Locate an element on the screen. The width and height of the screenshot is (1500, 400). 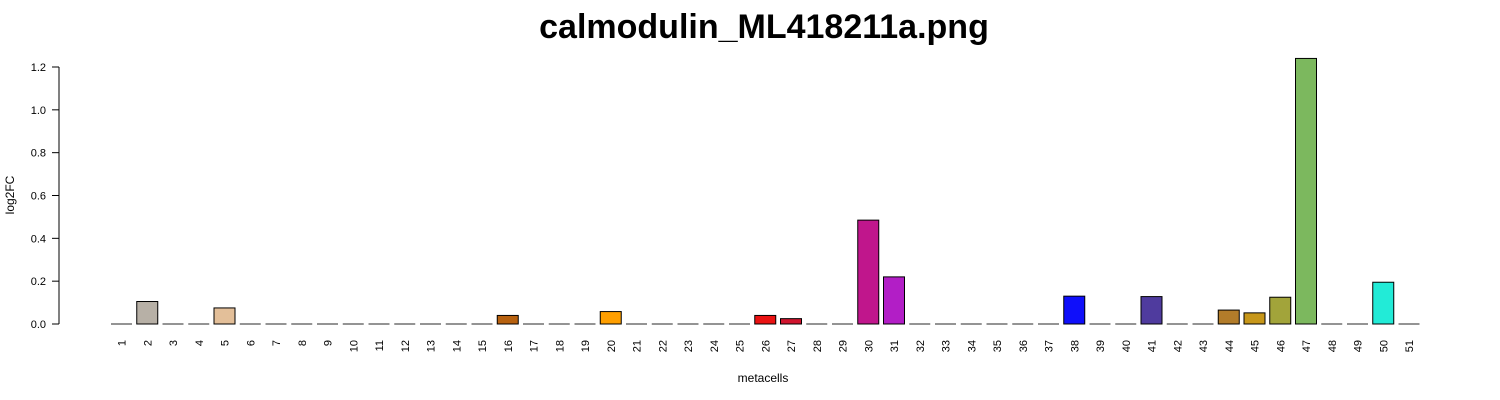
y-tick-label: 1.2 is located at coordinates (38, 68).